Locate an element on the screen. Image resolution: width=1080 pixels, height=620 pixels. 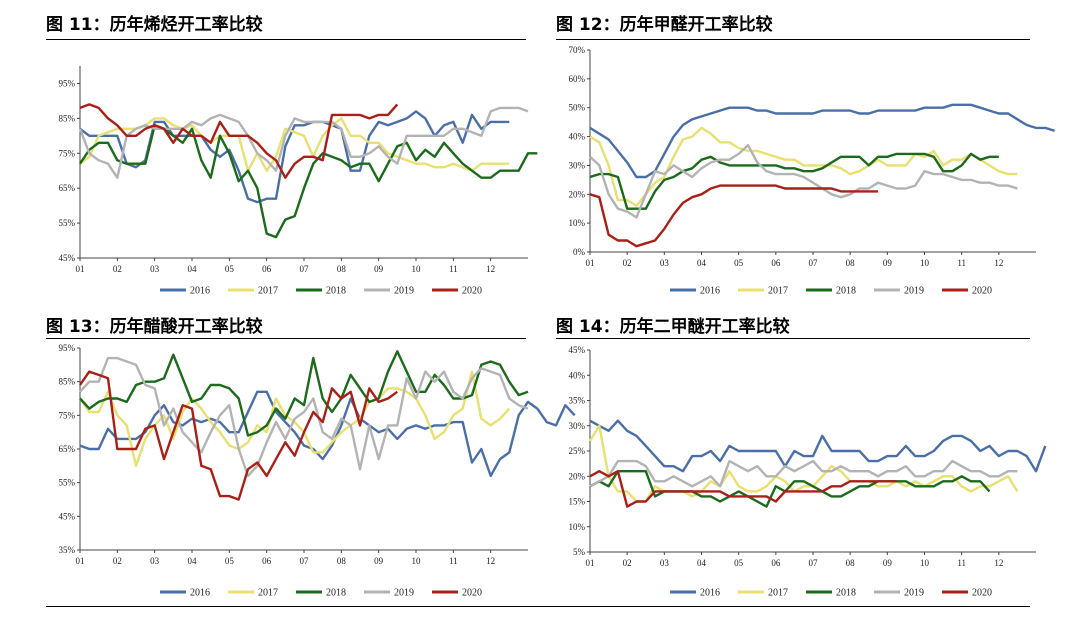
chart-title-13: 图 13：历年醋酸开工率比较 is located at coordinates (154, 327).